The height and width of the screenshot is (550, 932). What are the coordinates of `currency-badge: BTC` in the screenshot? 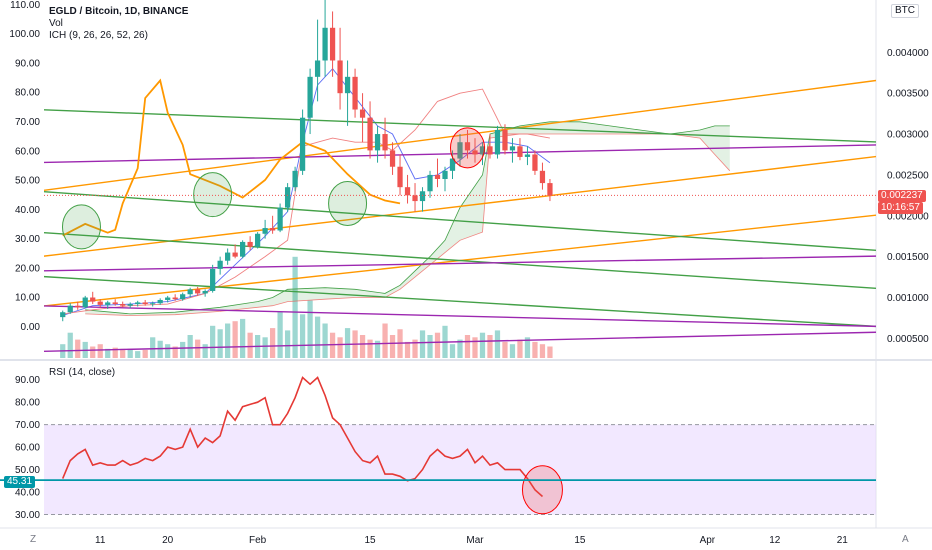 It's located at (905, 11).